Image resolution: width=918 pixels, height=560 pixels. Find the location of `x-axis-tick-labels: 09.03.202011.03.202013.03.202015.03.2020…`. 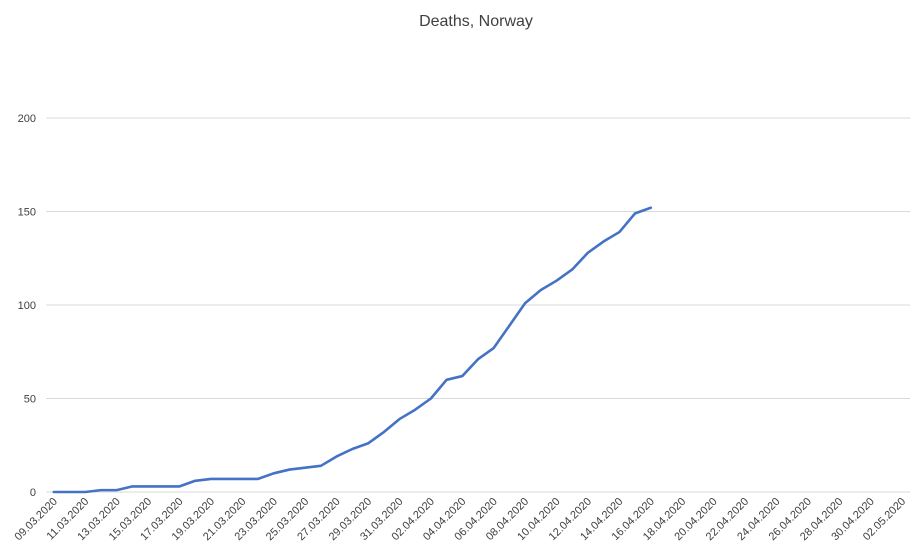

x-axis-tick-labels: 09.03.202011.03.202013.03.202015.03.2020… is located at coordinates (461, 519).